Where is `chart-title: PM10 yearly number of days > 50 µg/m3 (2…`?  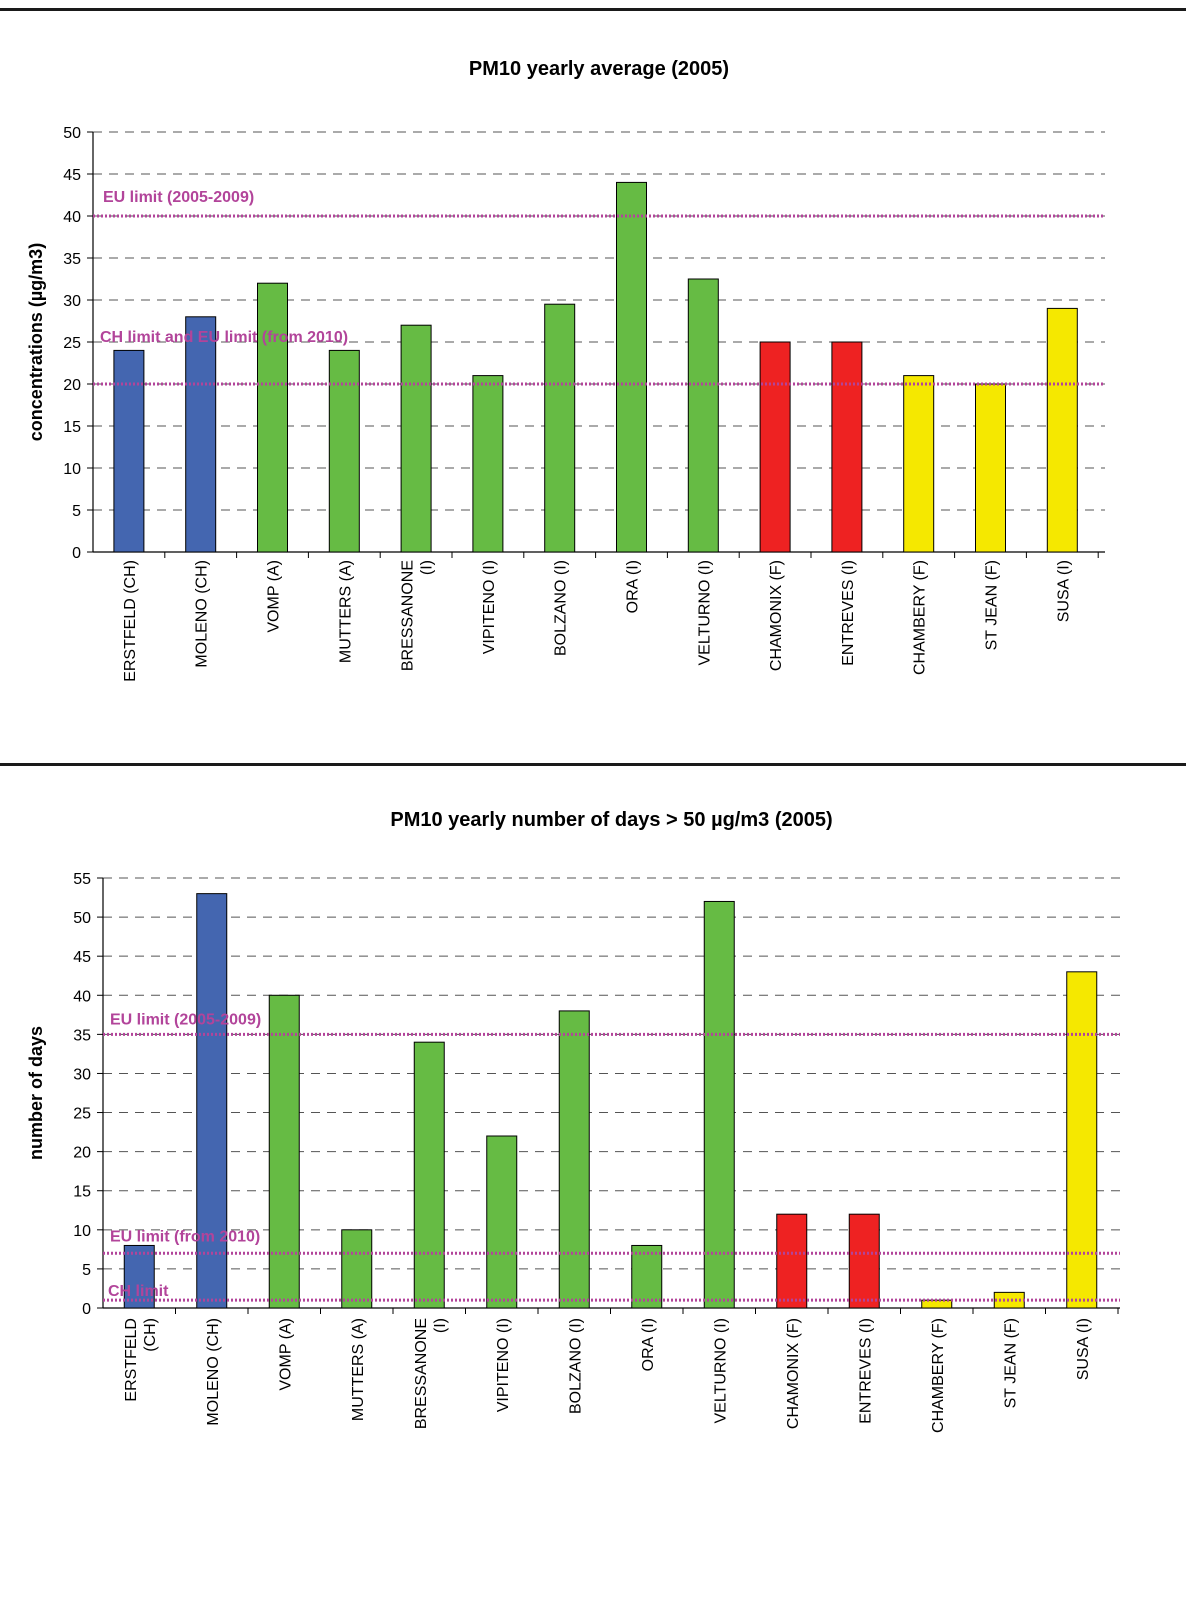
chart-title: PM10 yearly number of days > 50 µg/m3 (2… is located at coordinates (611, 820).